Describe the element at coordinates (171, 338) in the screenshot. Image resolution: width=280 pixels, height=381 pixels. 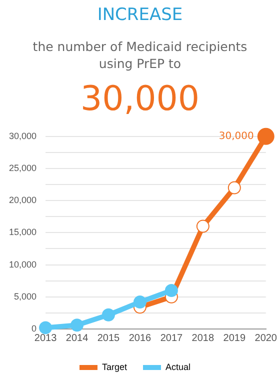
I see `x-tick-label: 2017` at that location.